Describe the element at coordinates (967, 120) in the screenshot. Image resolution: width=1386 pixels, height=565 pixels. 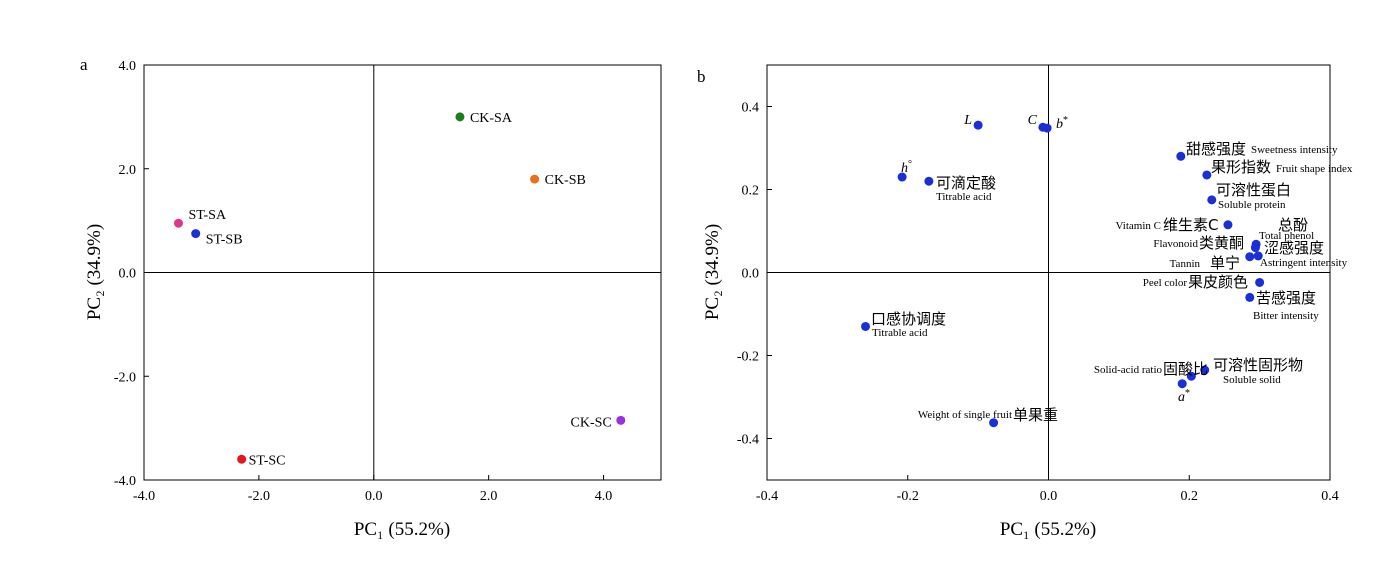
I see `label-text: L` at that location.